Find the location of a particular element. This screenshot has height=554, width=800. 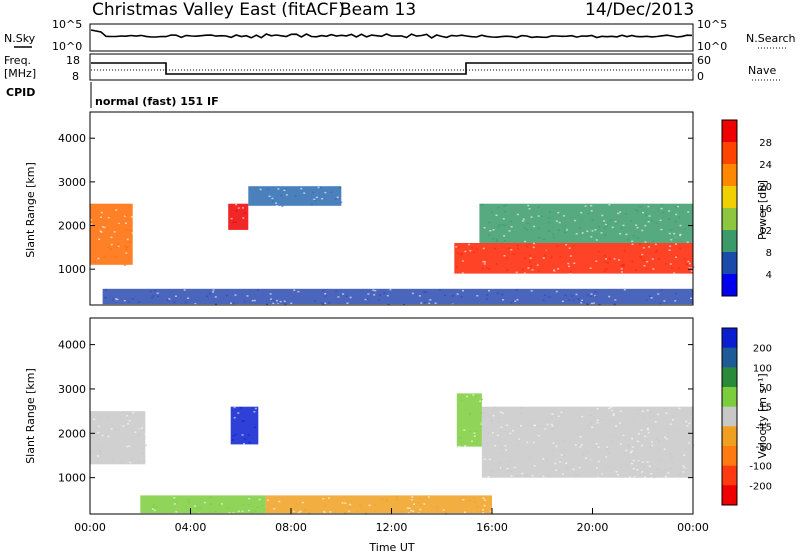

colorbar-tick-label: 100 is located at coordinates (762, 368).